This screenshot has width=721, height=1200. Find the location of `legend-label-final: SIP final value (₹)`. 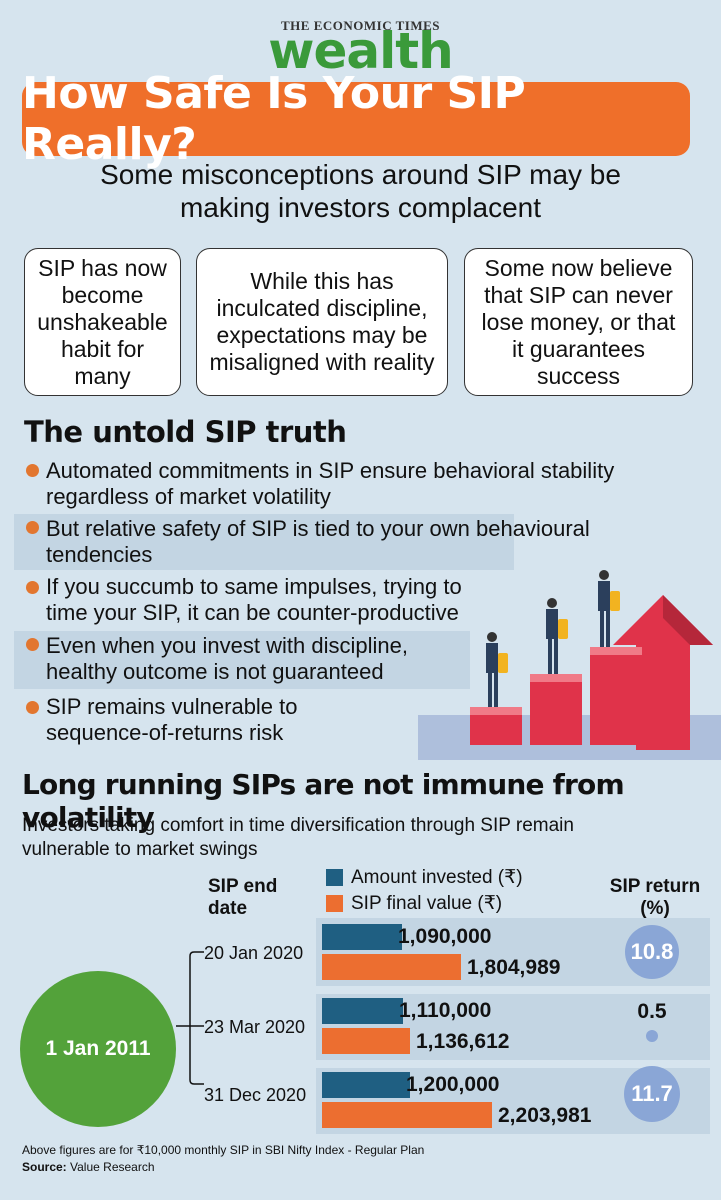

legend-label-final: SIP final value (₹) is located at coordinates (427, 903).